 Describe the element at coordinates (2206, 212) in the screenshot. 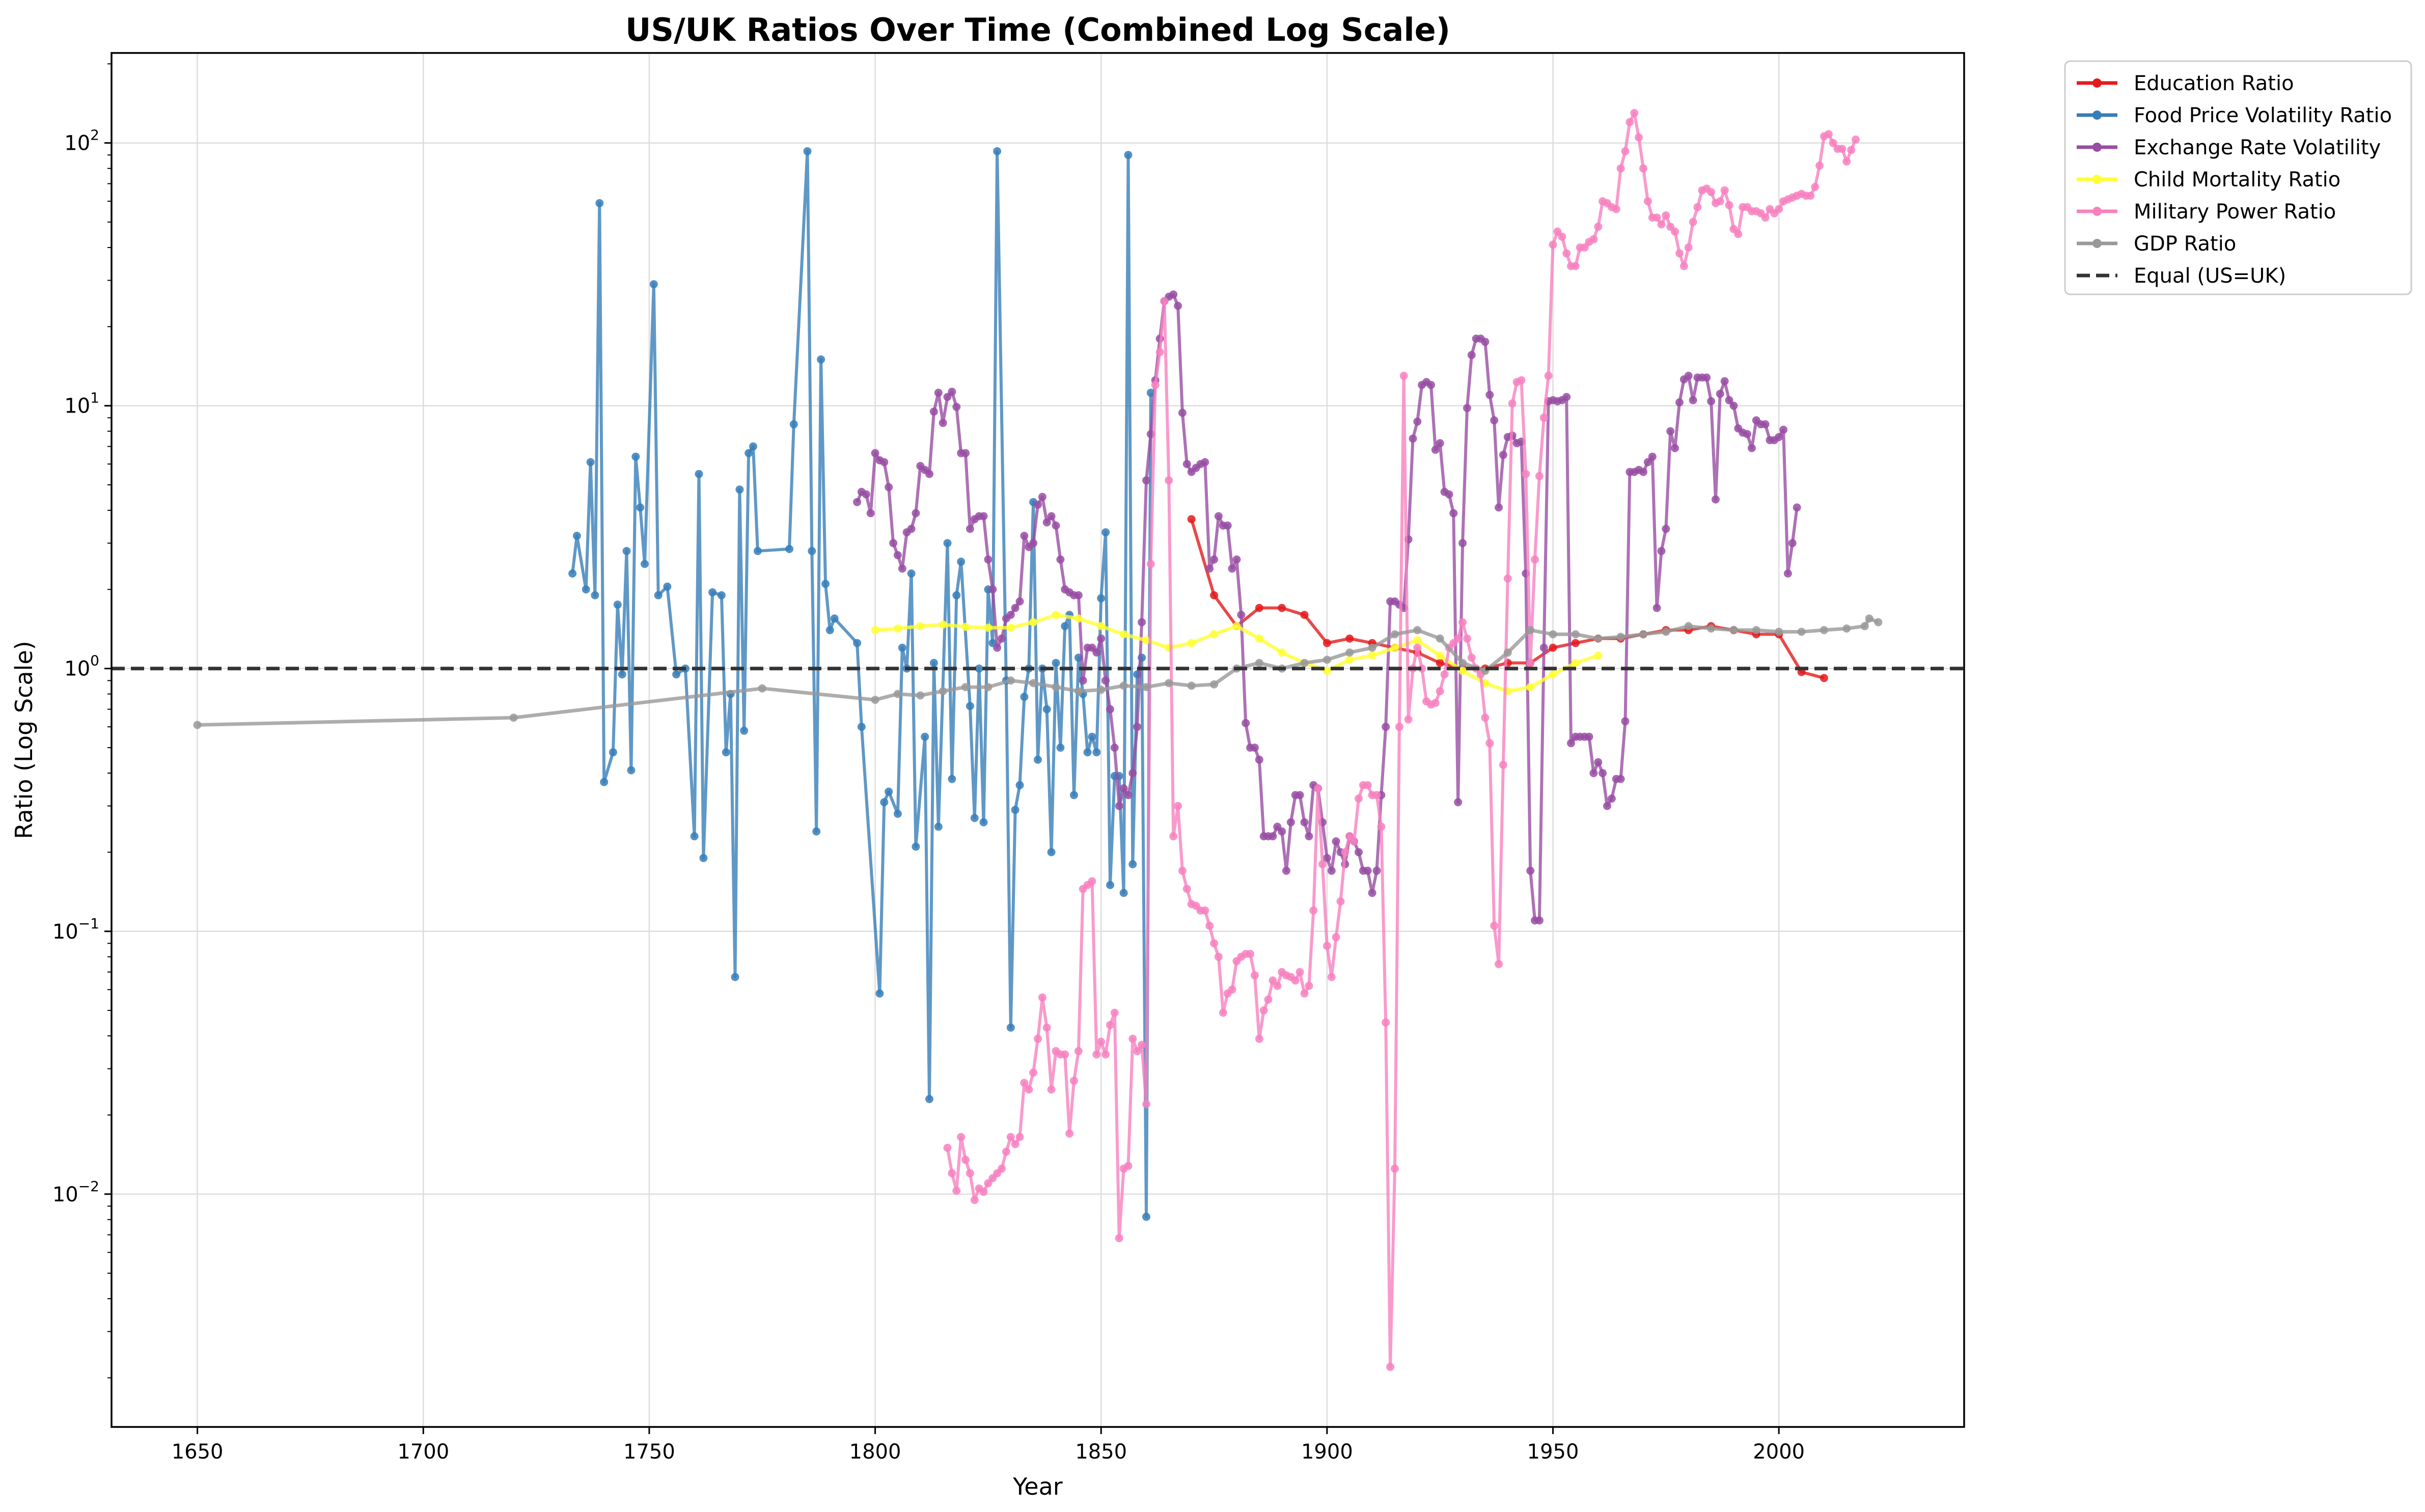

I see `legend-item: Military Power Ratio` at that location.